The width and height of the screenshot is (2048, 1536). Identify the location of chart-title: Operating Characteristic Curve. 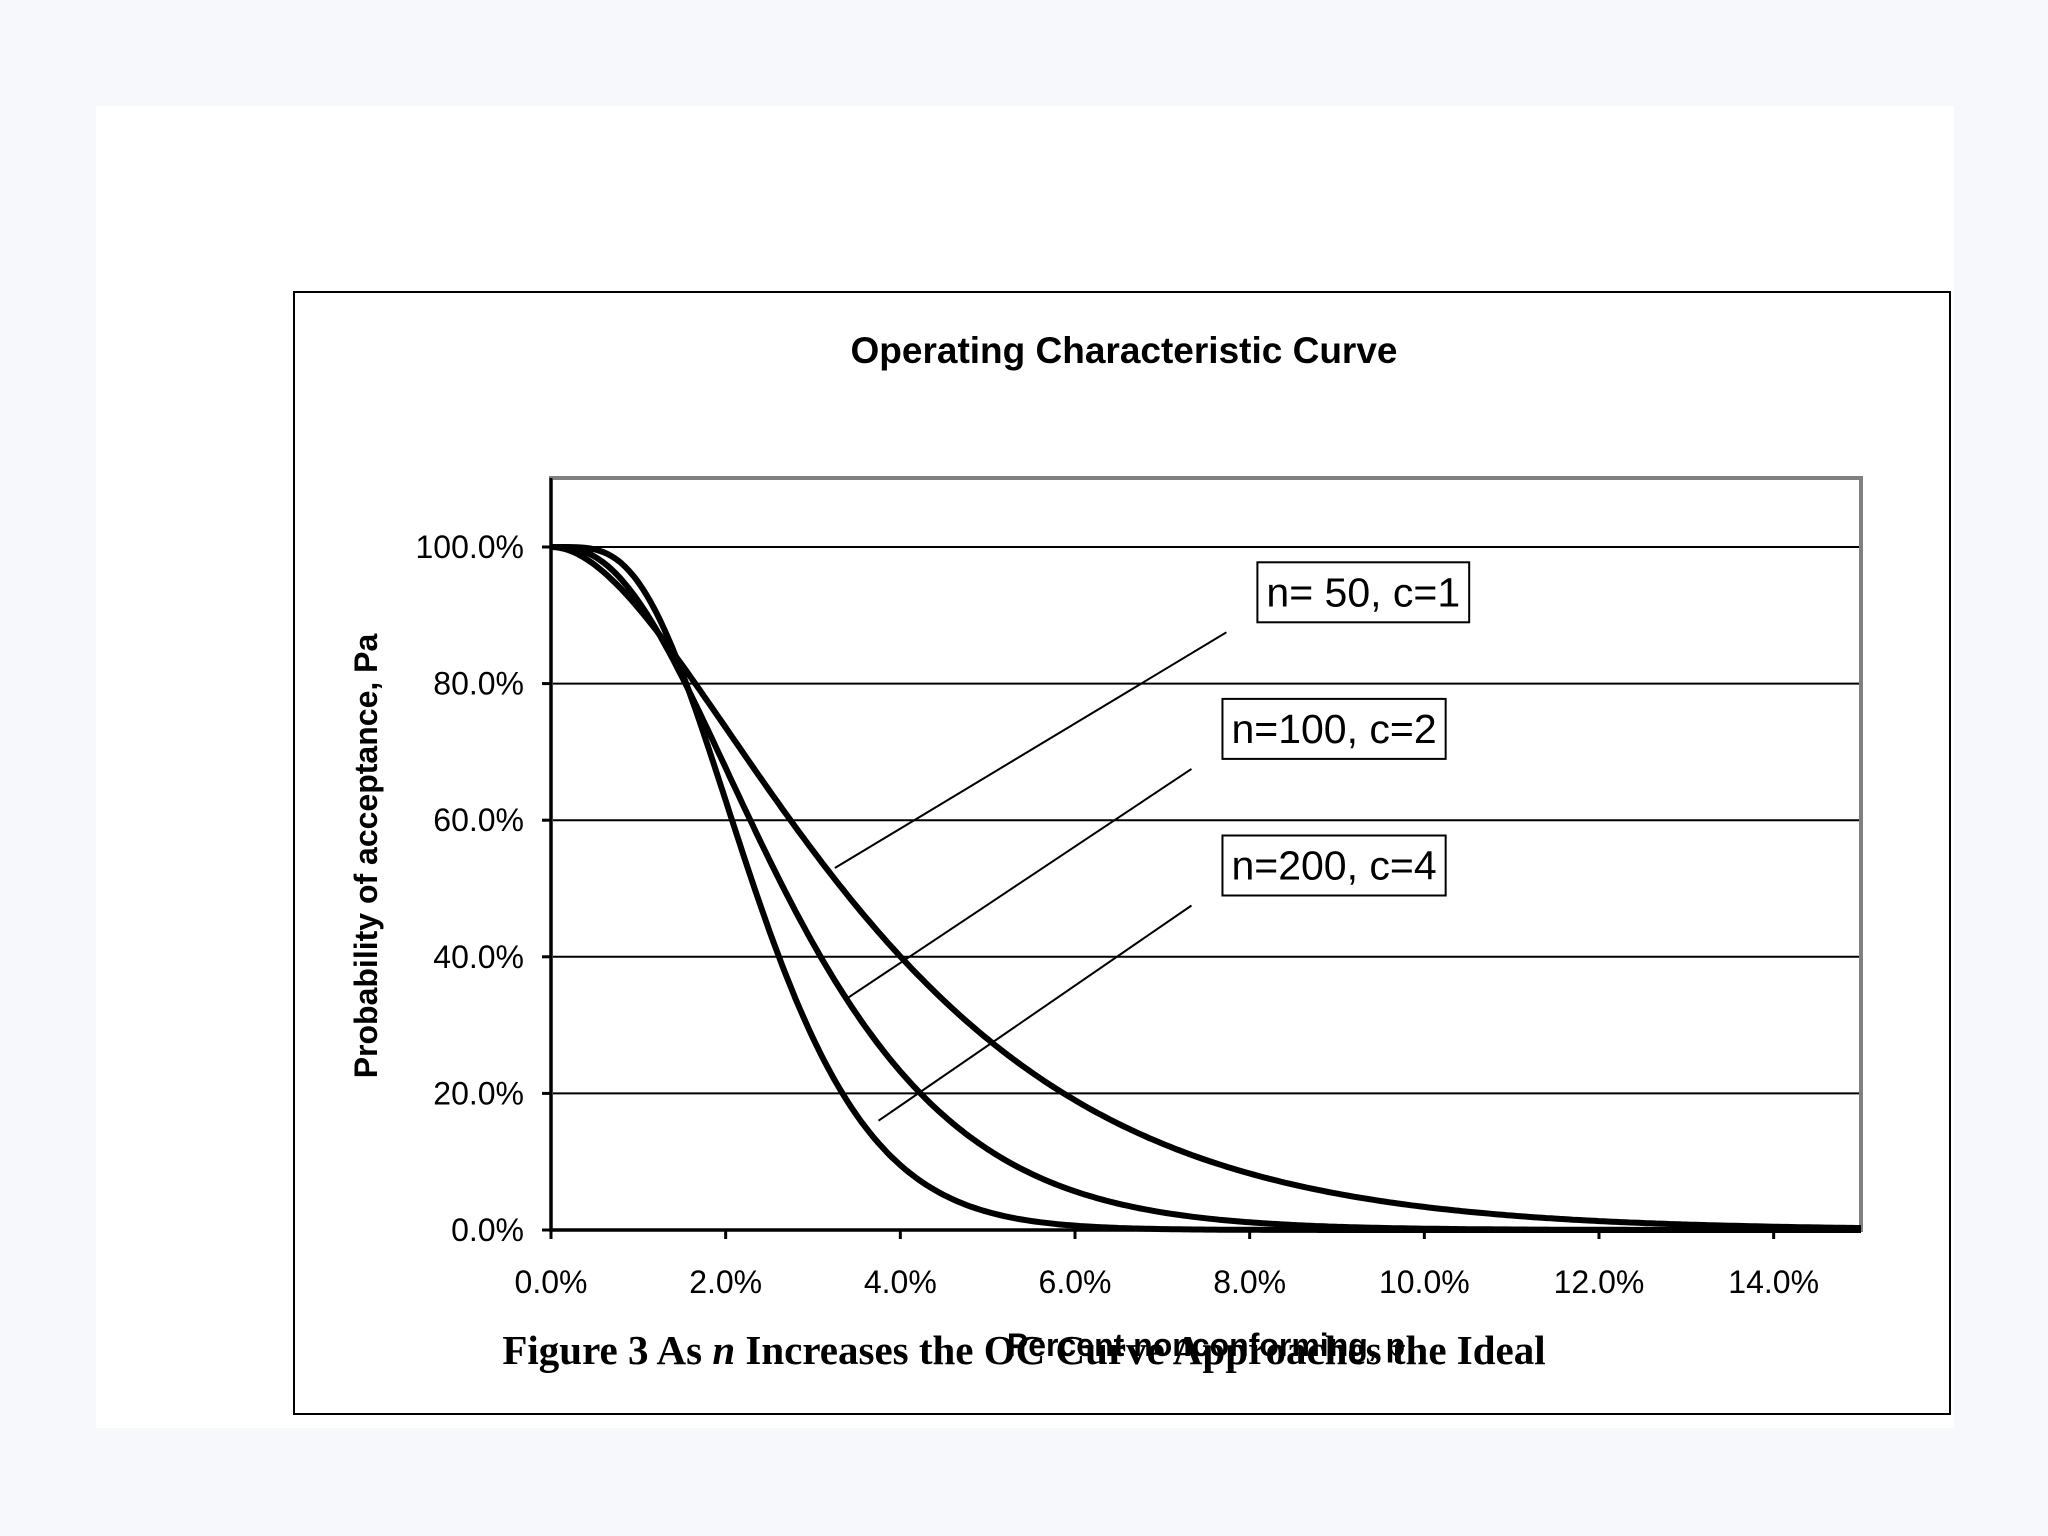
(1124, 350).